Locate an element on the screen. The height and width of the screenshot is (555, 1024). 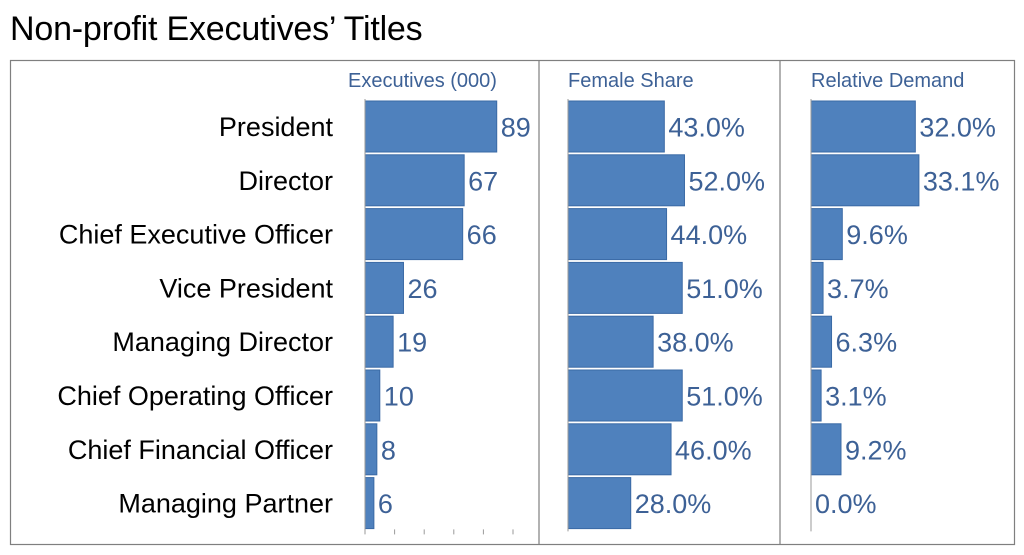
chart-title: Non-profit Executives’ Titles is located at coordinates (216, 29).